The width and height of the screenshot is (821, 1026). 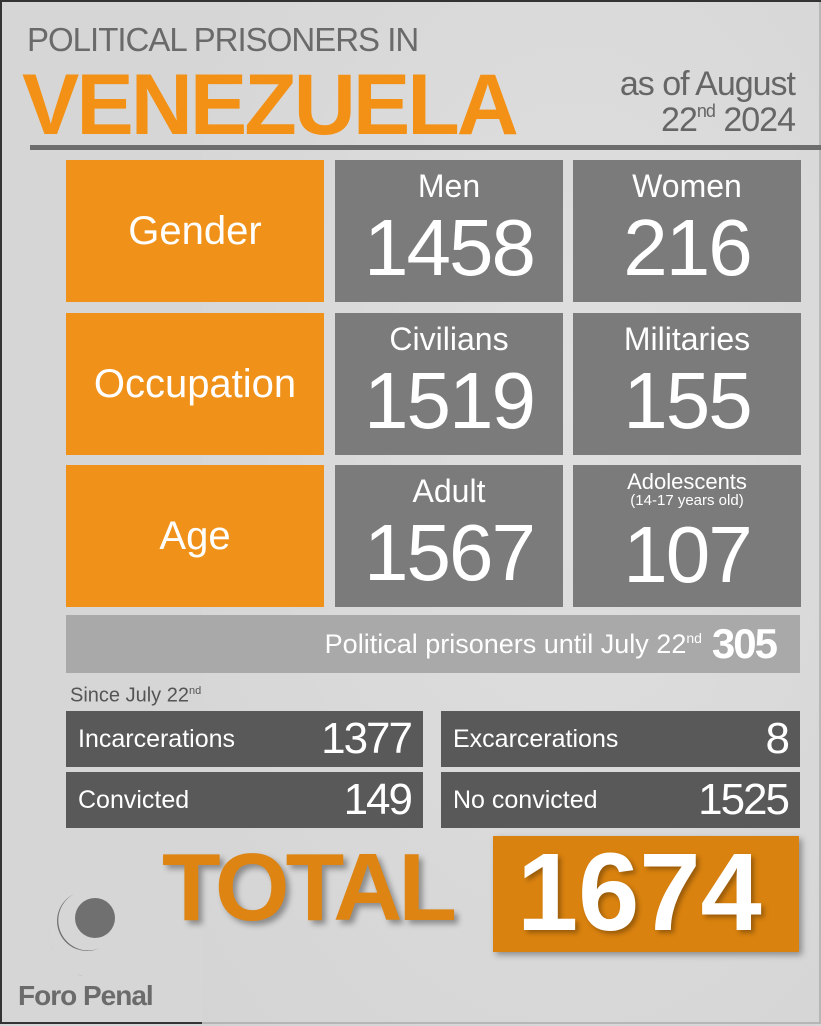 What do you see at coordinates (687, 500) in the screenshot?
I see `stat-sublabel: (14-17 years old)` at bounding box center [687, 500].